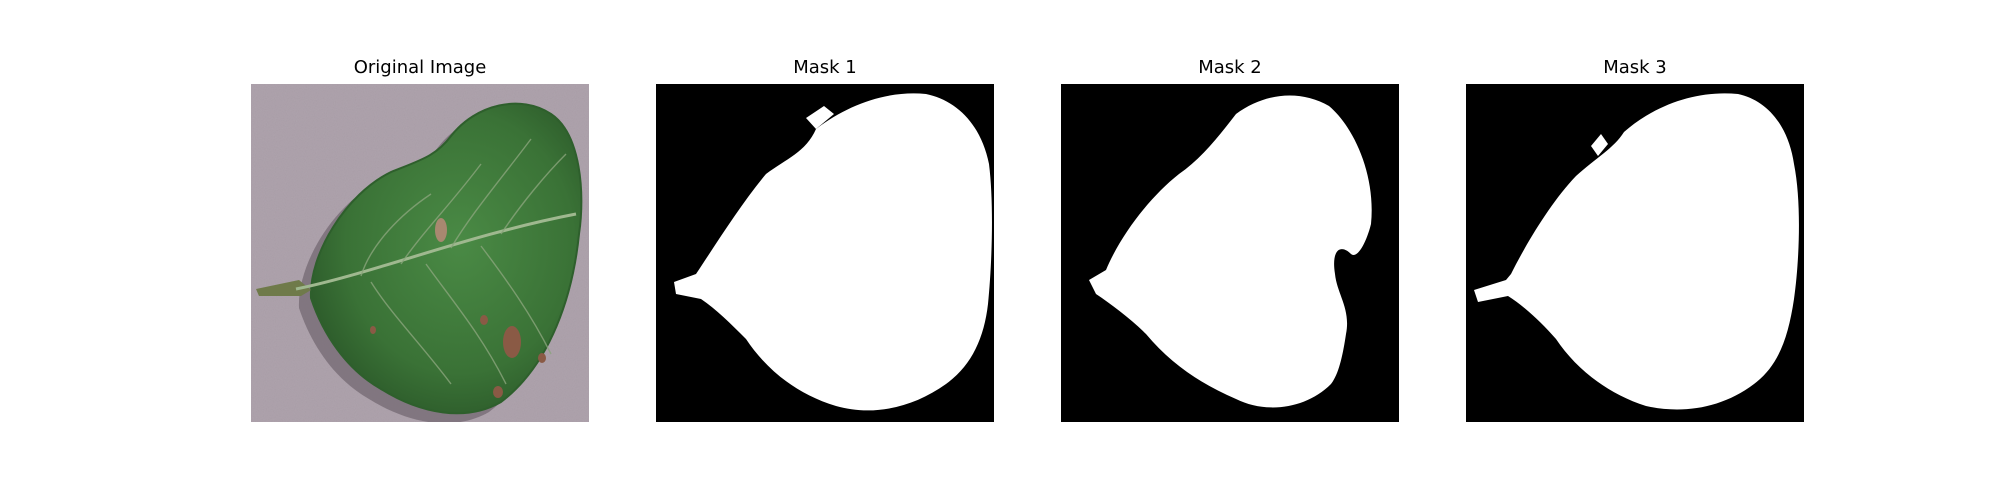 The image size is (2000, 500). What do you see at coordinates (1635, 67) in the screenshot?
I see `panel-title-mask-3: Mask 3` at bounding box center [1635, 67].